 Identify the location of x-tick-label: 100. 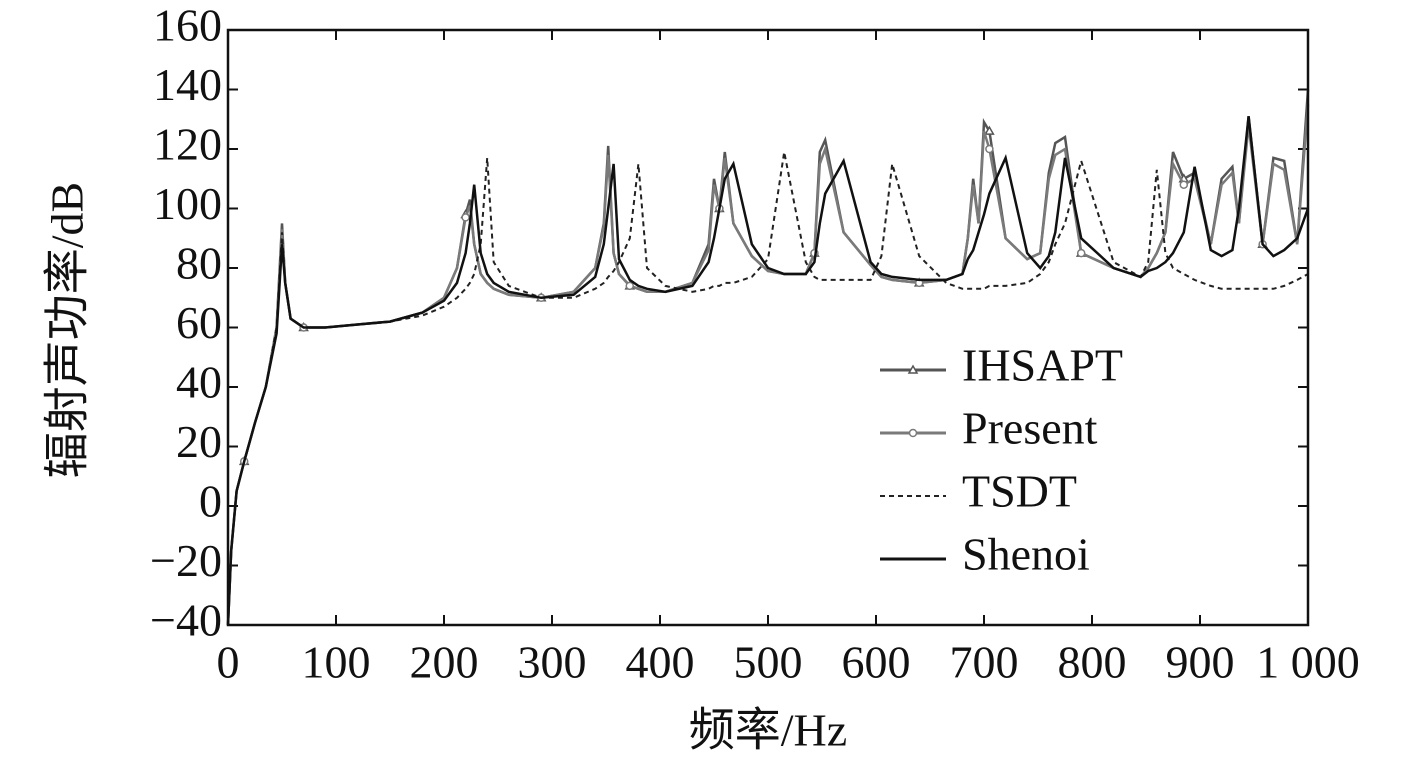
(336, 662).